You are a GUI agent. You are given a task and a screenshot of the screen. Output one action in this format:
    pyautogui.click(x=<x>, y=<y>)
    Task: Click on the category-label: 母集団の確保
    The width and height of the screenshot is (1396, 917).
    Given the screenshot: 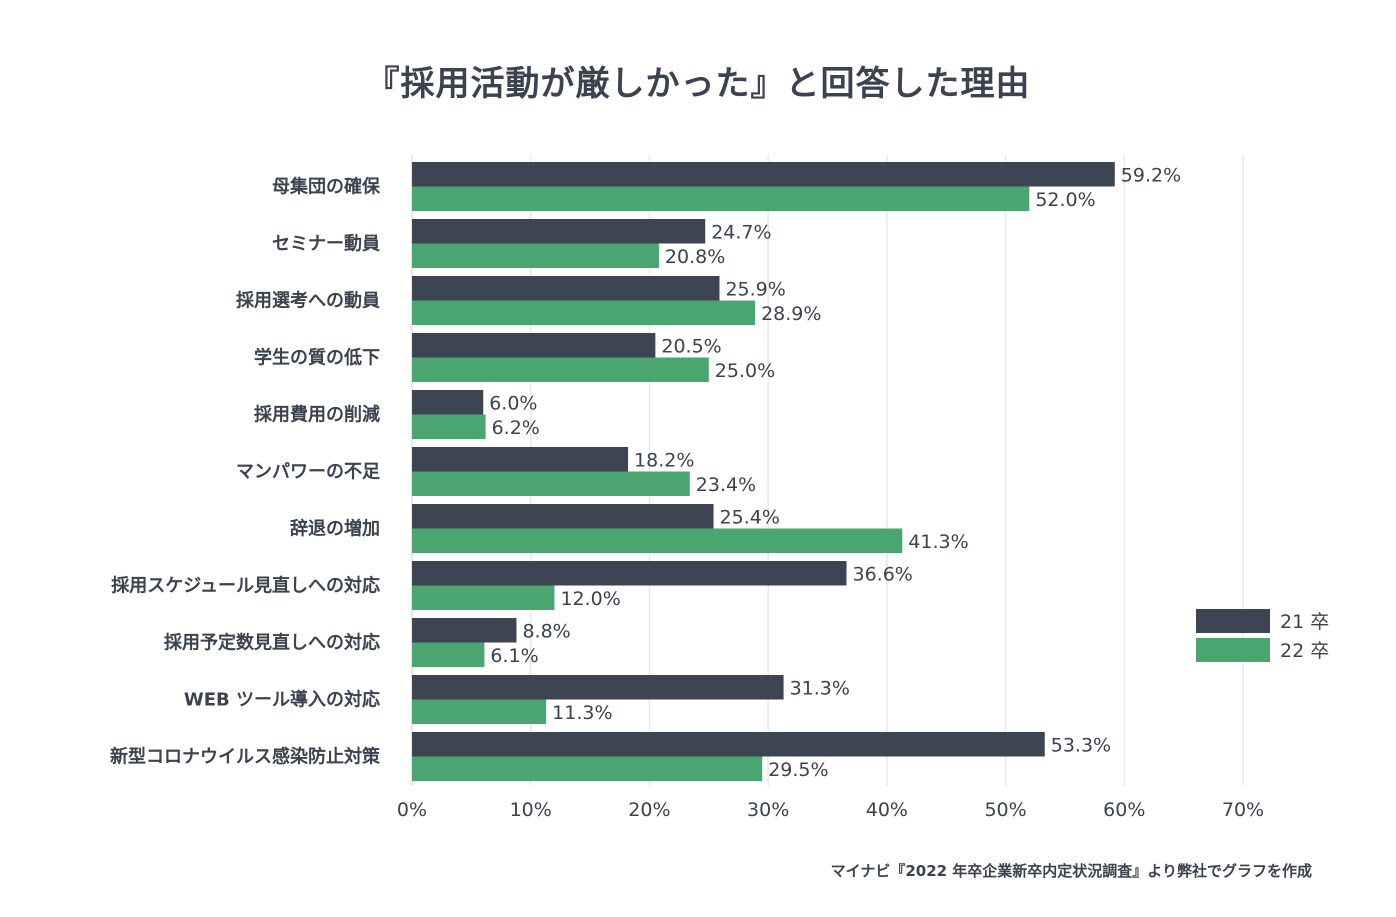 What is the action you would take?
    pyautogui.click(x=326, y=187)
    